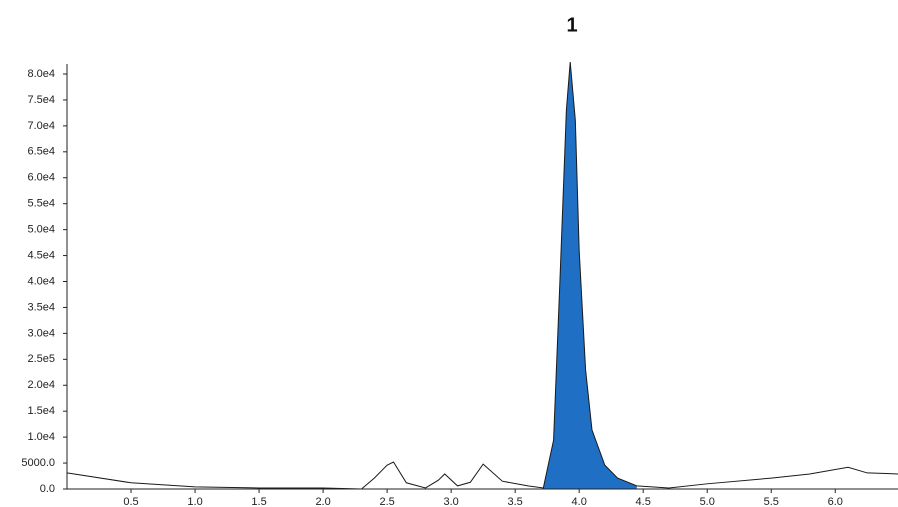 Image resolution: width=898 pixels, height=507 pixels. What do you see at coordinates (41, 307) in the screenshot?
I see `y-tick-label: 3.5e4` at bounding box center [41, 307].